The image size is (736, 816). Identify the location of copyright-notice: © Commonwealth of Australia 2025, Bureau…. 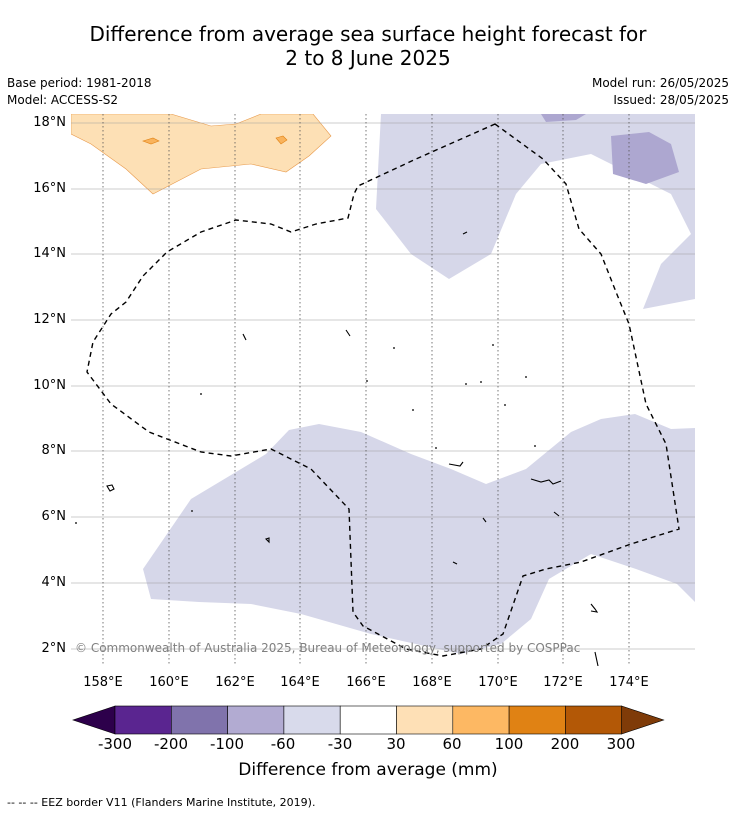
(328, 648).